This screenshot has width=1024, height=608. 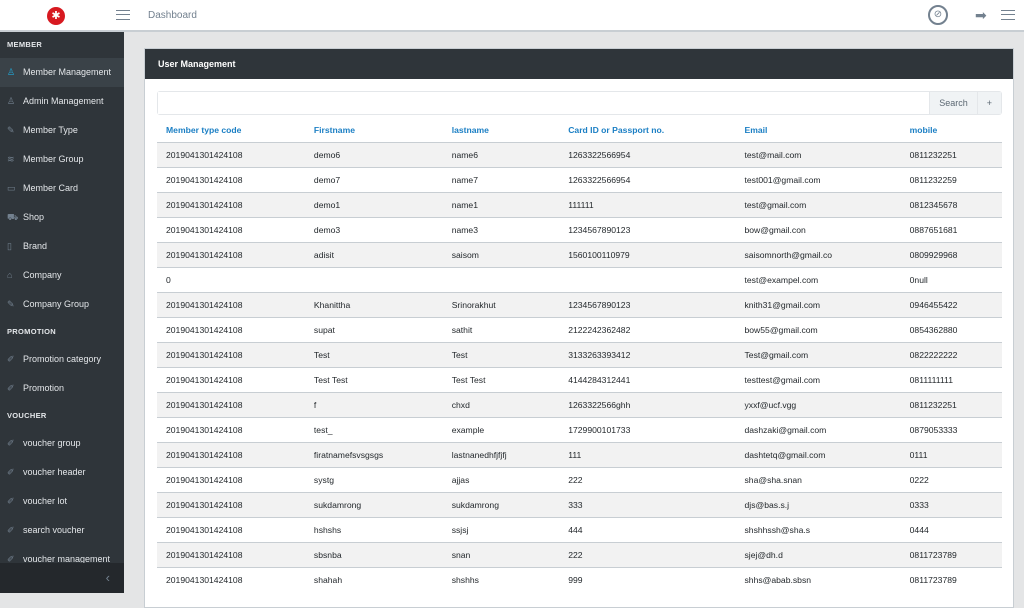 What do you see at coordinates (373, 529) in the screenshot?
I see `table-cell: hshshs` at bounding box center [373, 529].